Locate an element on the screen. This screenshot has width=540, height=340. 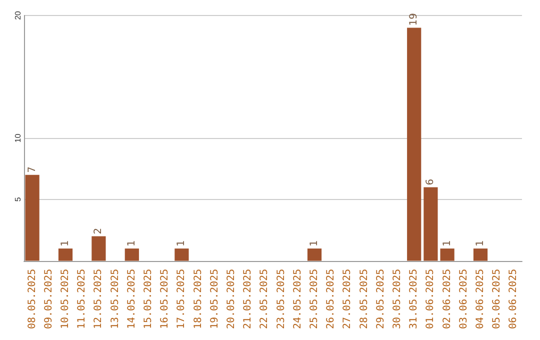
x-tick-label: 30.05.2025 is located at coordinates (397, 299).